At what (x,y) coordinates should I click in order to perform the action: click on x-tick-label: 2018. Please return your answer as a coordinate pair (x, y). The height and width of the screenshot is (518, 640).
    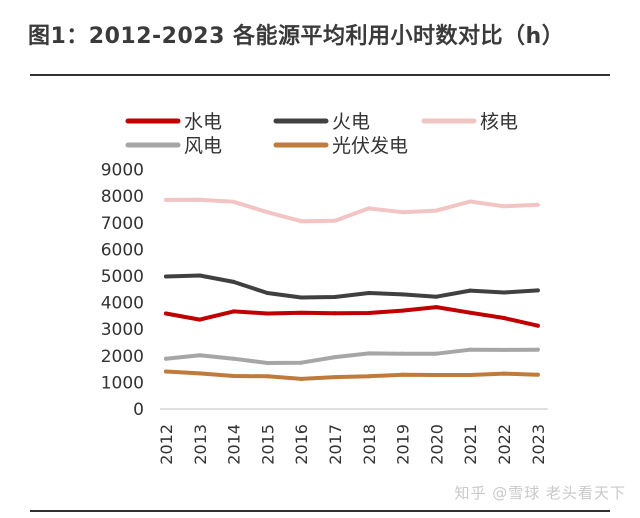
    Looking at the image, I should click on (369, 444).